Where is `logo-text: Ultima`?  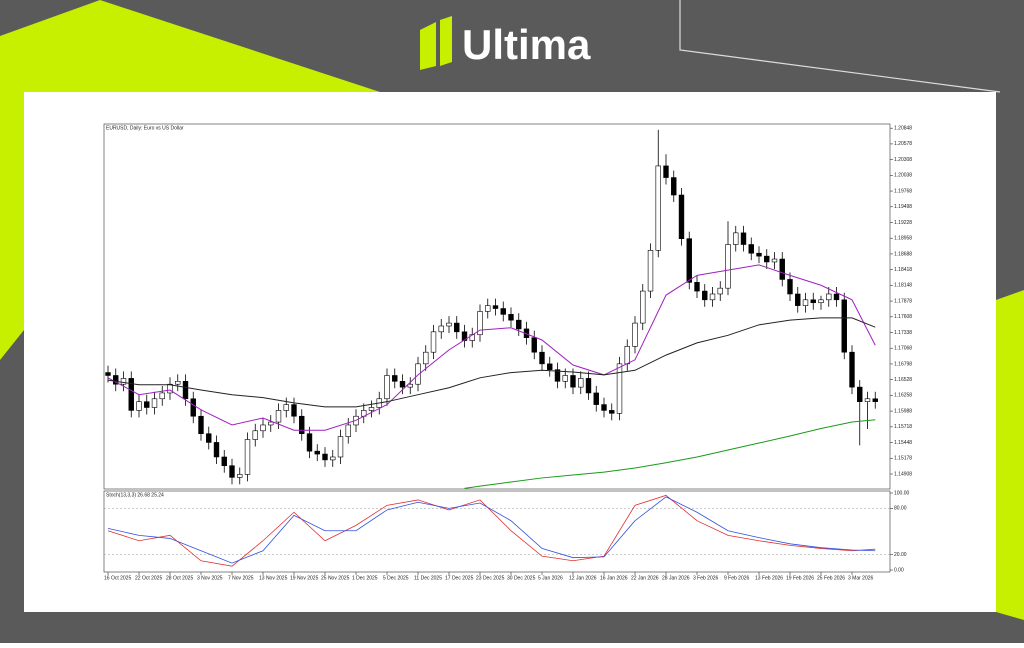 logo-text: Ultima is located at coordinates (526, 44).